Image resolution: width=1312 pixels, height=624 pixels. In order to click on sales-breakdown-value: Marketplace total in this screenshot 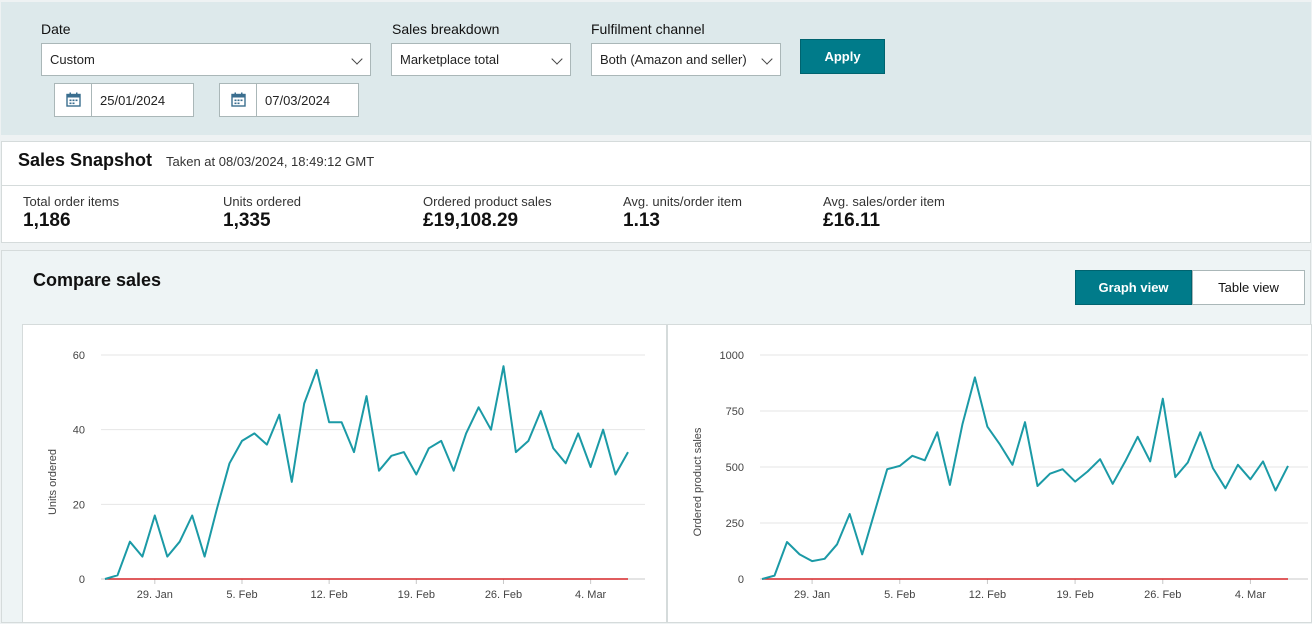, I will do `click(449, 59)`.